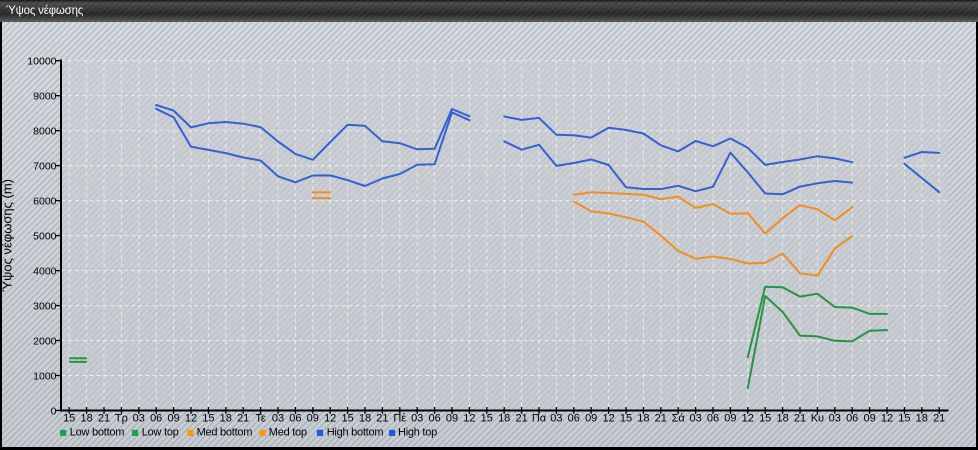  I want to click on svg-text: Τρ, so click(121, 419).